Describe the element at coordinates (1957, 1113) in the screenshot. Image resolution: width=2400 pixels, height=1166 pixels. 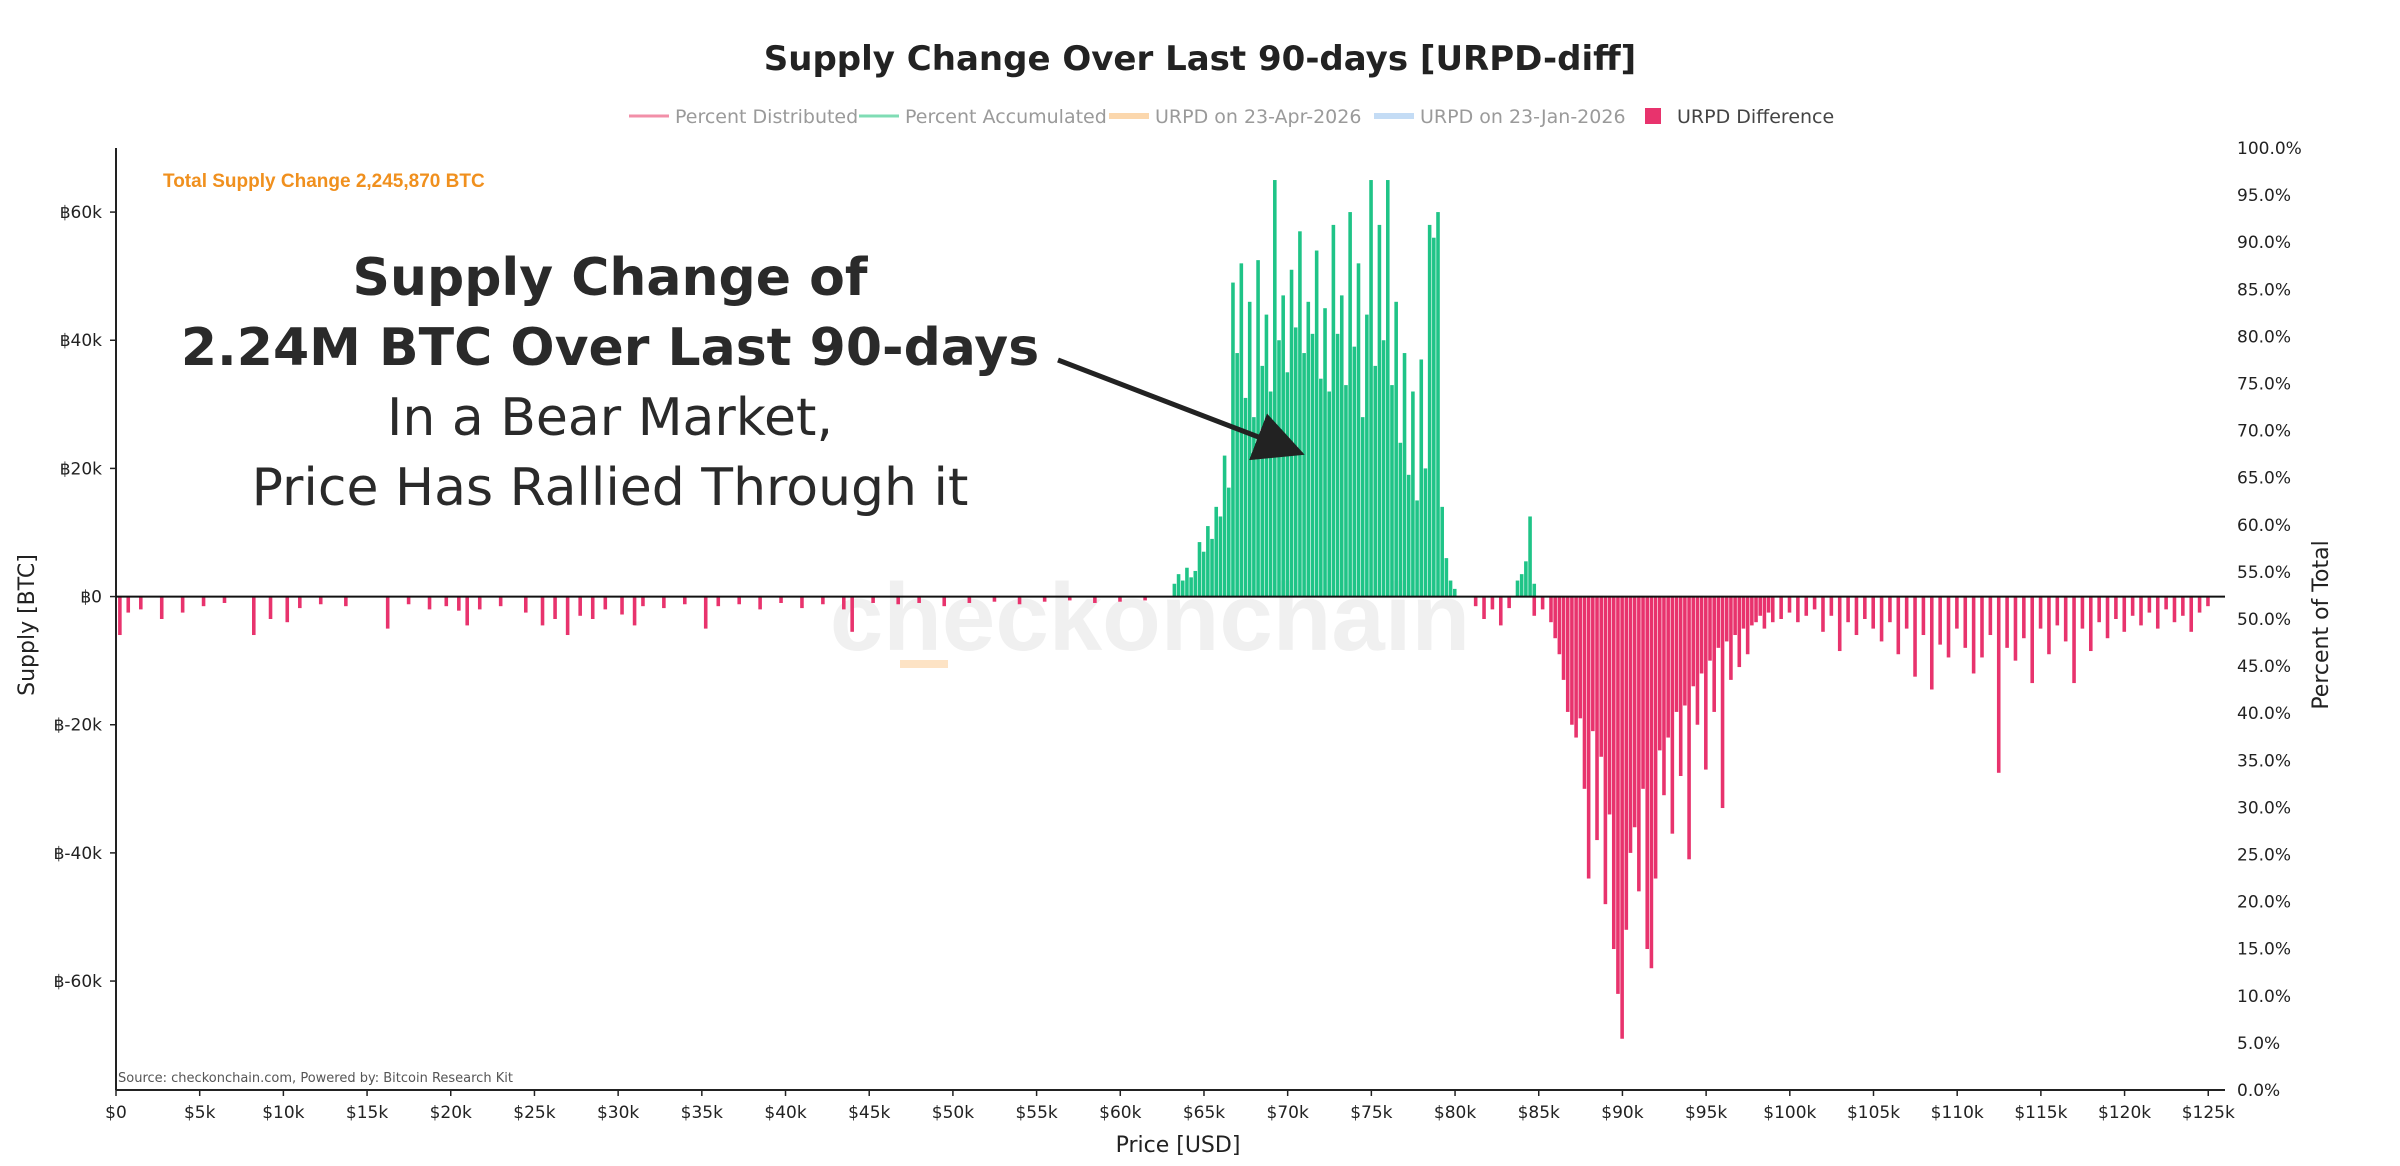
I see `x-tick-label: $110k` at that location.